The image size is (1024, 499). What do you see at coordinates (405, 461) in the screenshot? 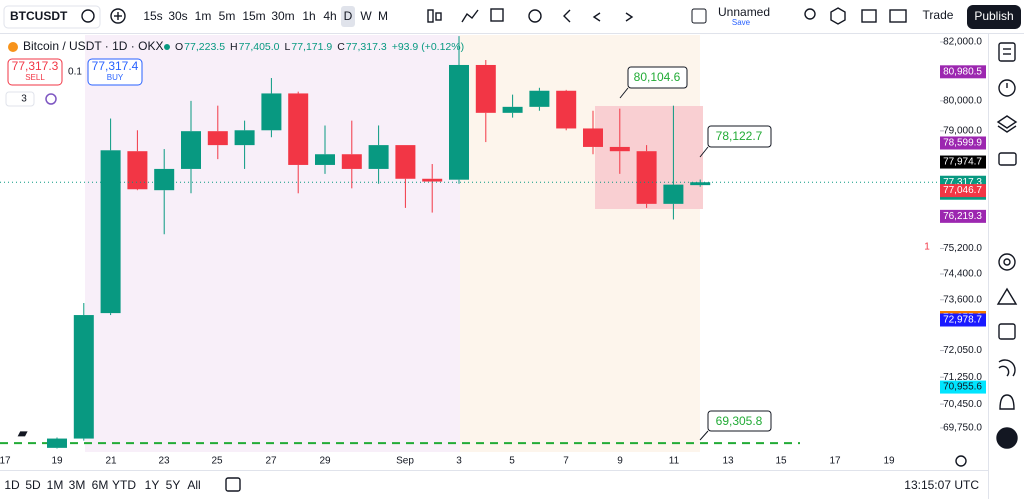
I see `x-tick-label: Sep` at bounding box center [405, 461].